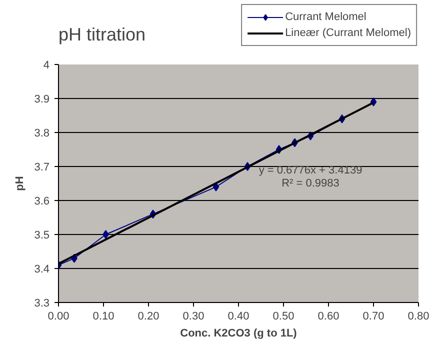 The image size is (445, 347). What do you see at coordinates (59, 316) in the screenshot?
I see `x-tick-label: 0.00` at bounding box center [59, 316].